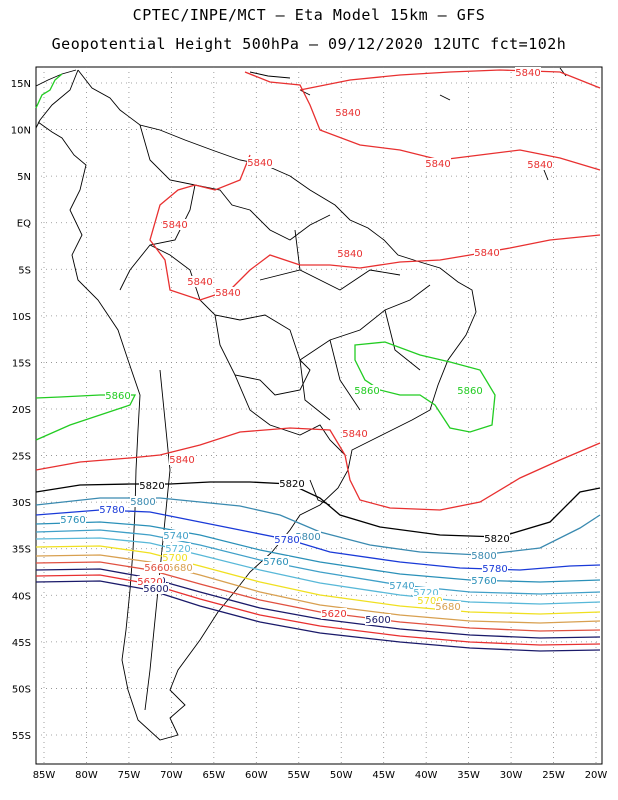 Image resolution: width=618 pixels, height=800 pixels. I want to click on lat-tick-label: EQ, so click(24, 224).